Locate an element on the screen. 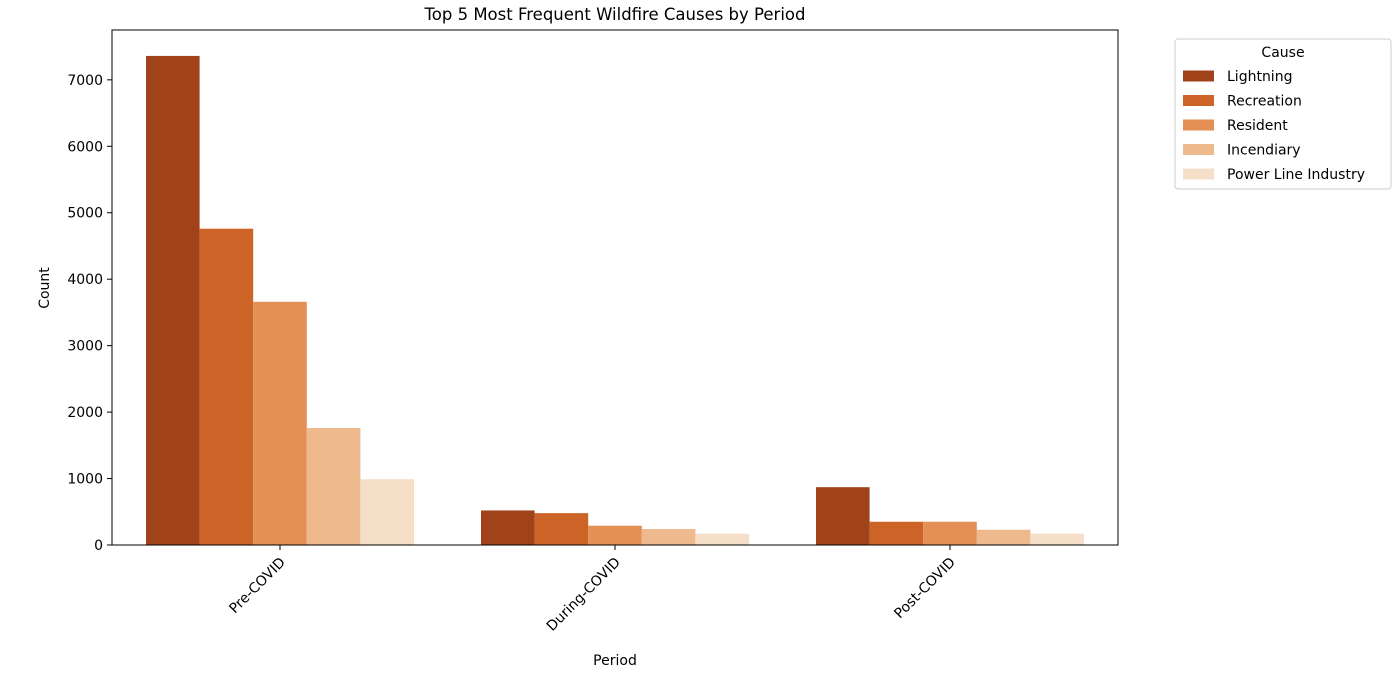 Image resolution: width=1397 pixels, height=680 pixels. legend-entry-label: Recreation is located at coordinates (1264, 102).